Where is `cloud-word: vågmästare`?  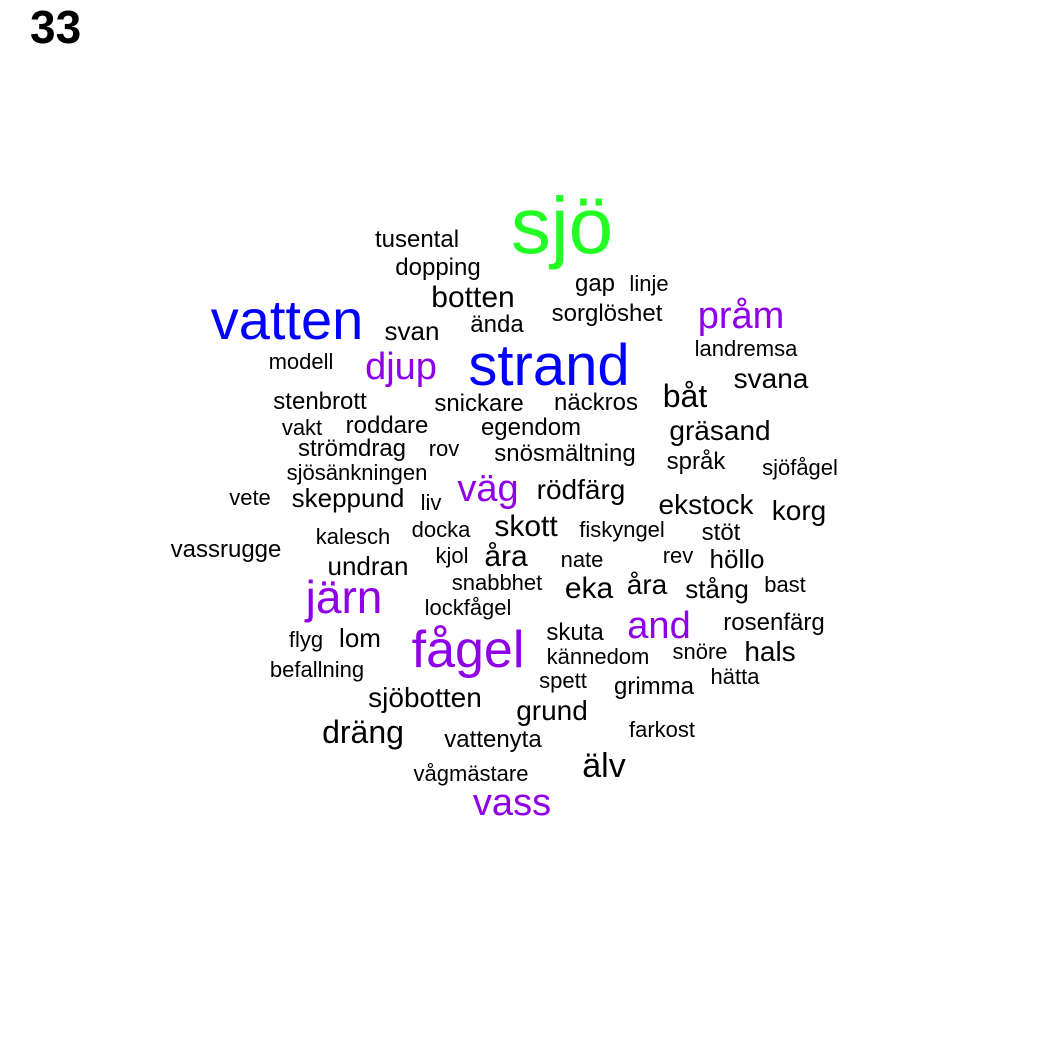
cloud-word: vågmästare is located at coordinates (471, 773).